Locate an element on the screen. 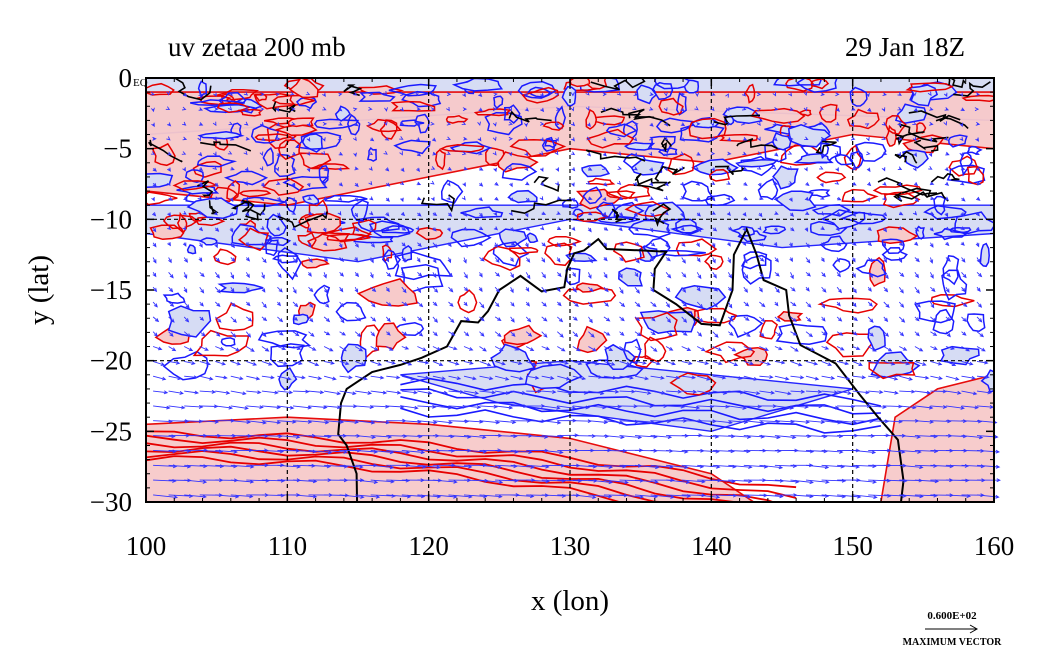  subtropical-contour is located at coordinates (641, 392).